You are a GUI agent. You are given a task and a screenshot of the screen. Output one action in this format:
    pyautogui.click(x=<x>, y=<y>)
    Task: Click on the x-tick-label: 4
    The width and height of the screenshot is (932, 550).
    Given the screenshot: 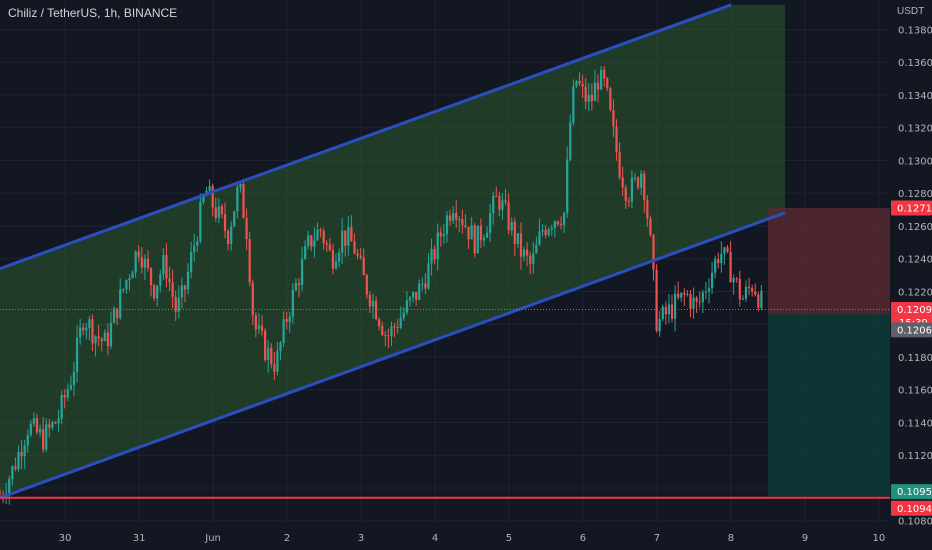 What is the action you would take?
    pyautogui.click(x=435, y=538)
    